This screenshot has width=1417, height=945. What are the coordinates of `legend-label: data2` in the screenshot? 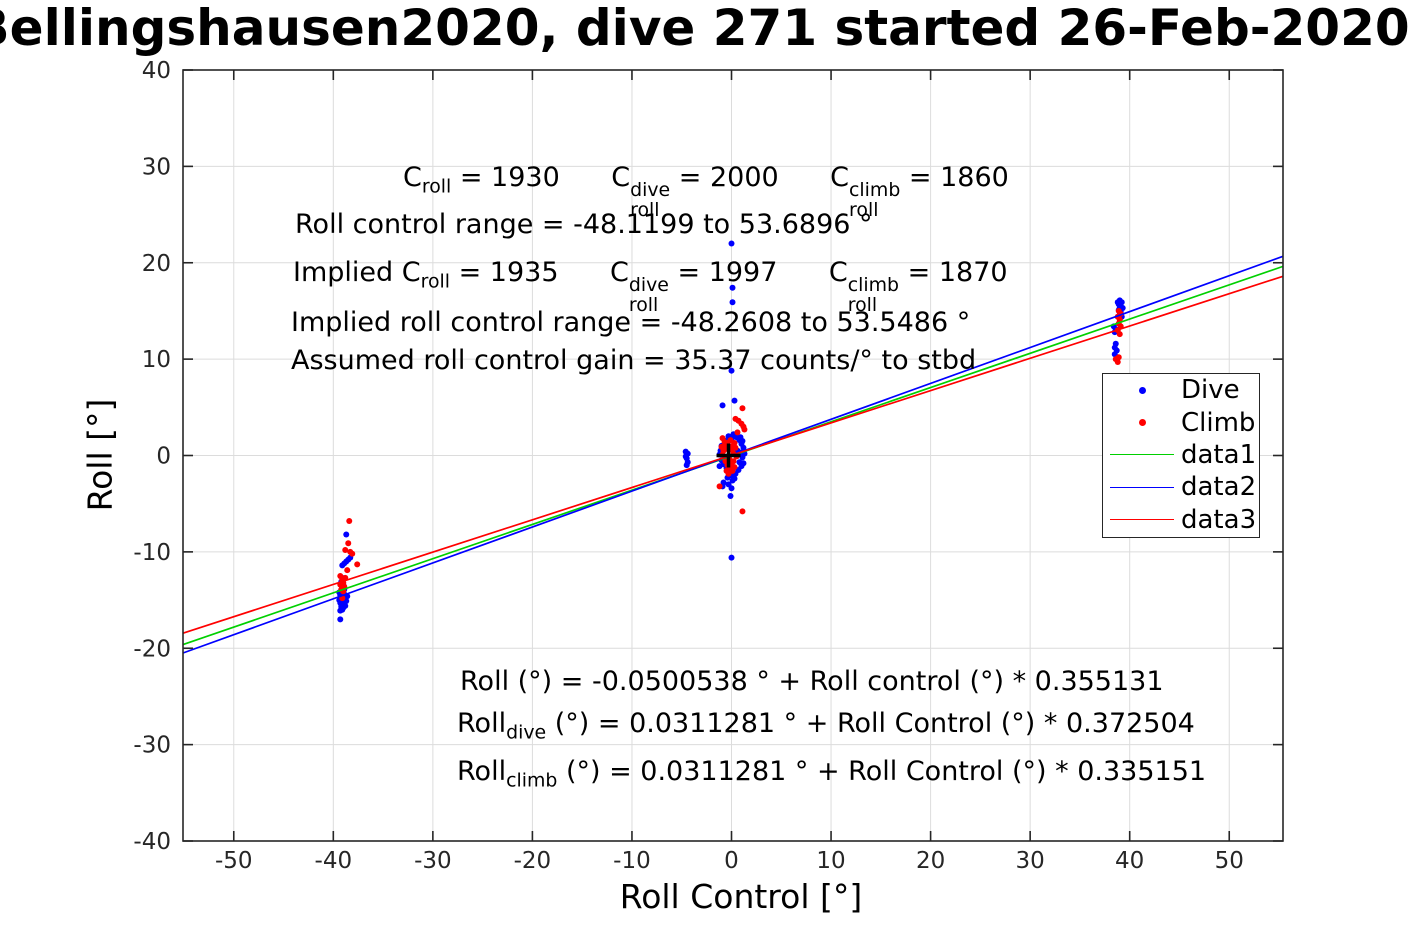 It's located at (1219, 487).